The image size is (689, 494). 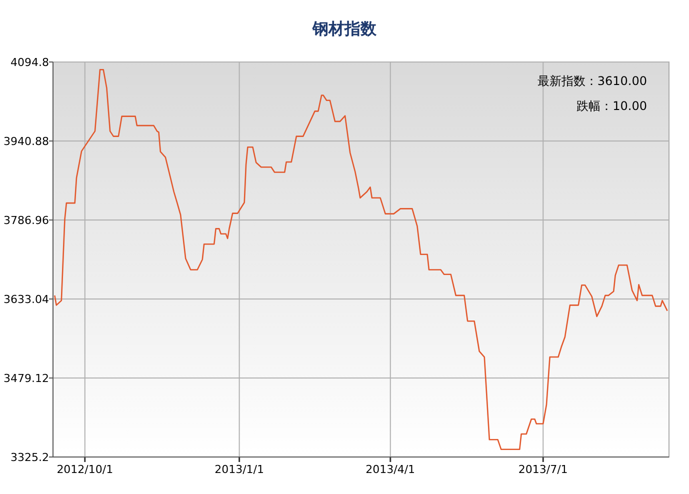 I want to click on x-tick-label: 2013/1/1, so click(x=239, y=469).